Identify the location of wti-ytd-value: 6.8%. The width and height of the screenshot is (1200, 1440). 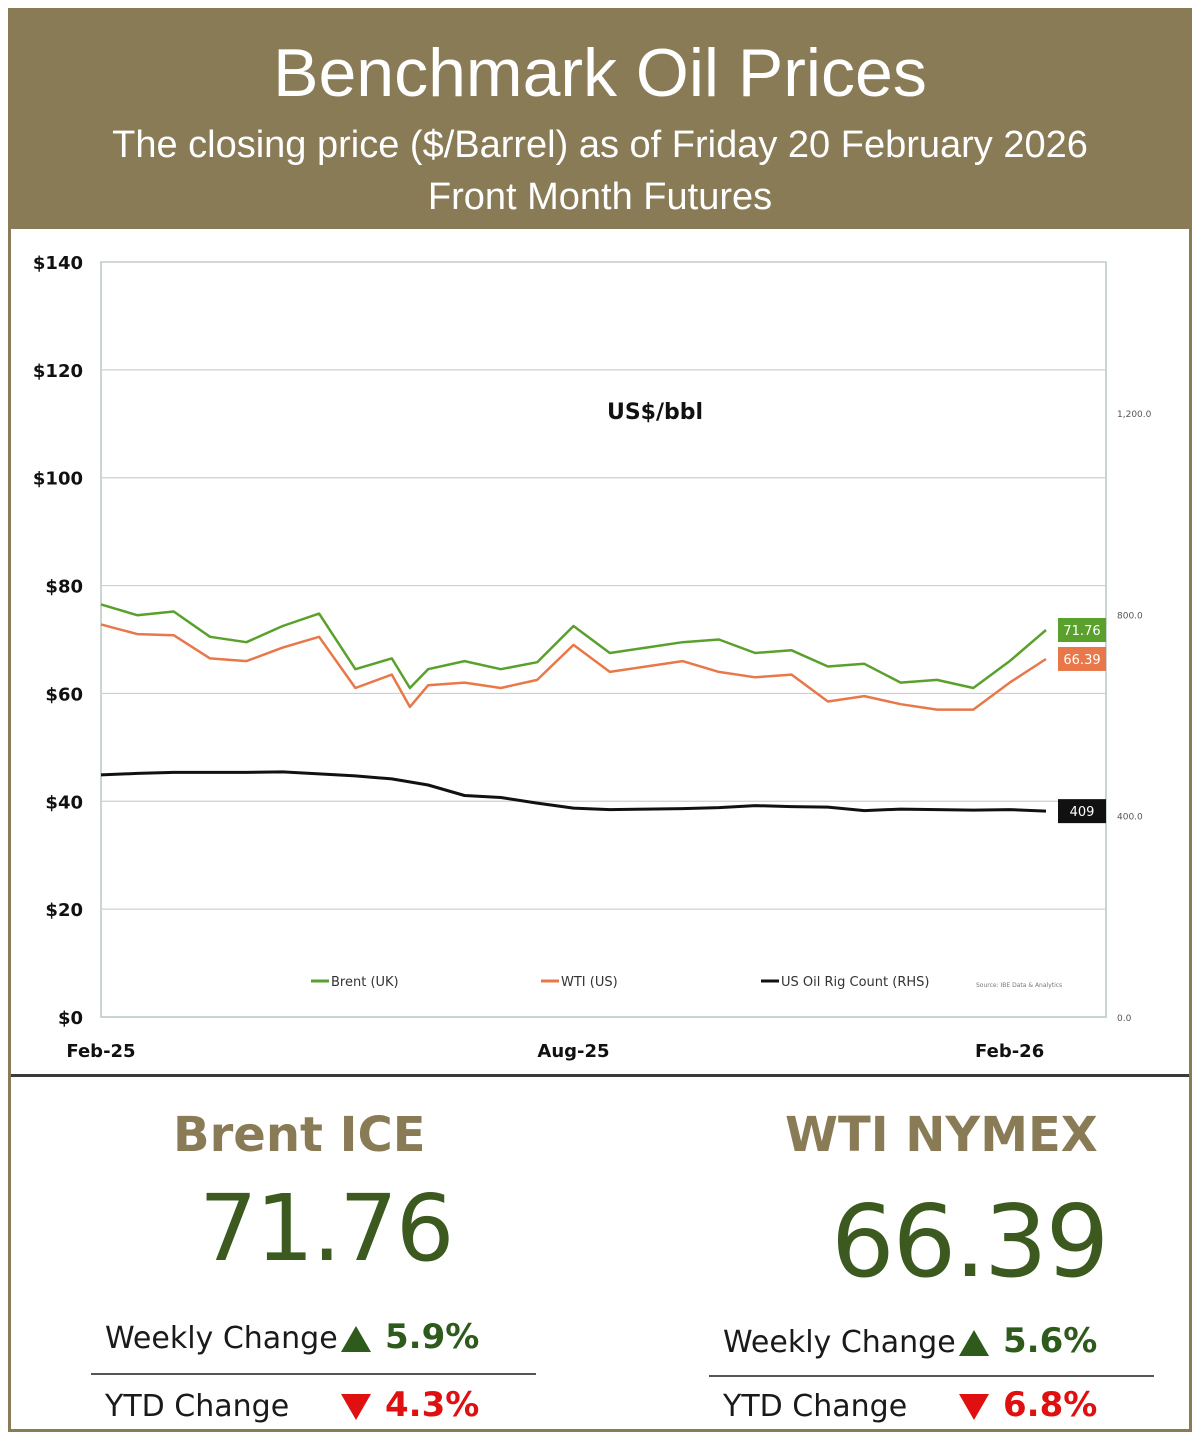
(1028, 1405).